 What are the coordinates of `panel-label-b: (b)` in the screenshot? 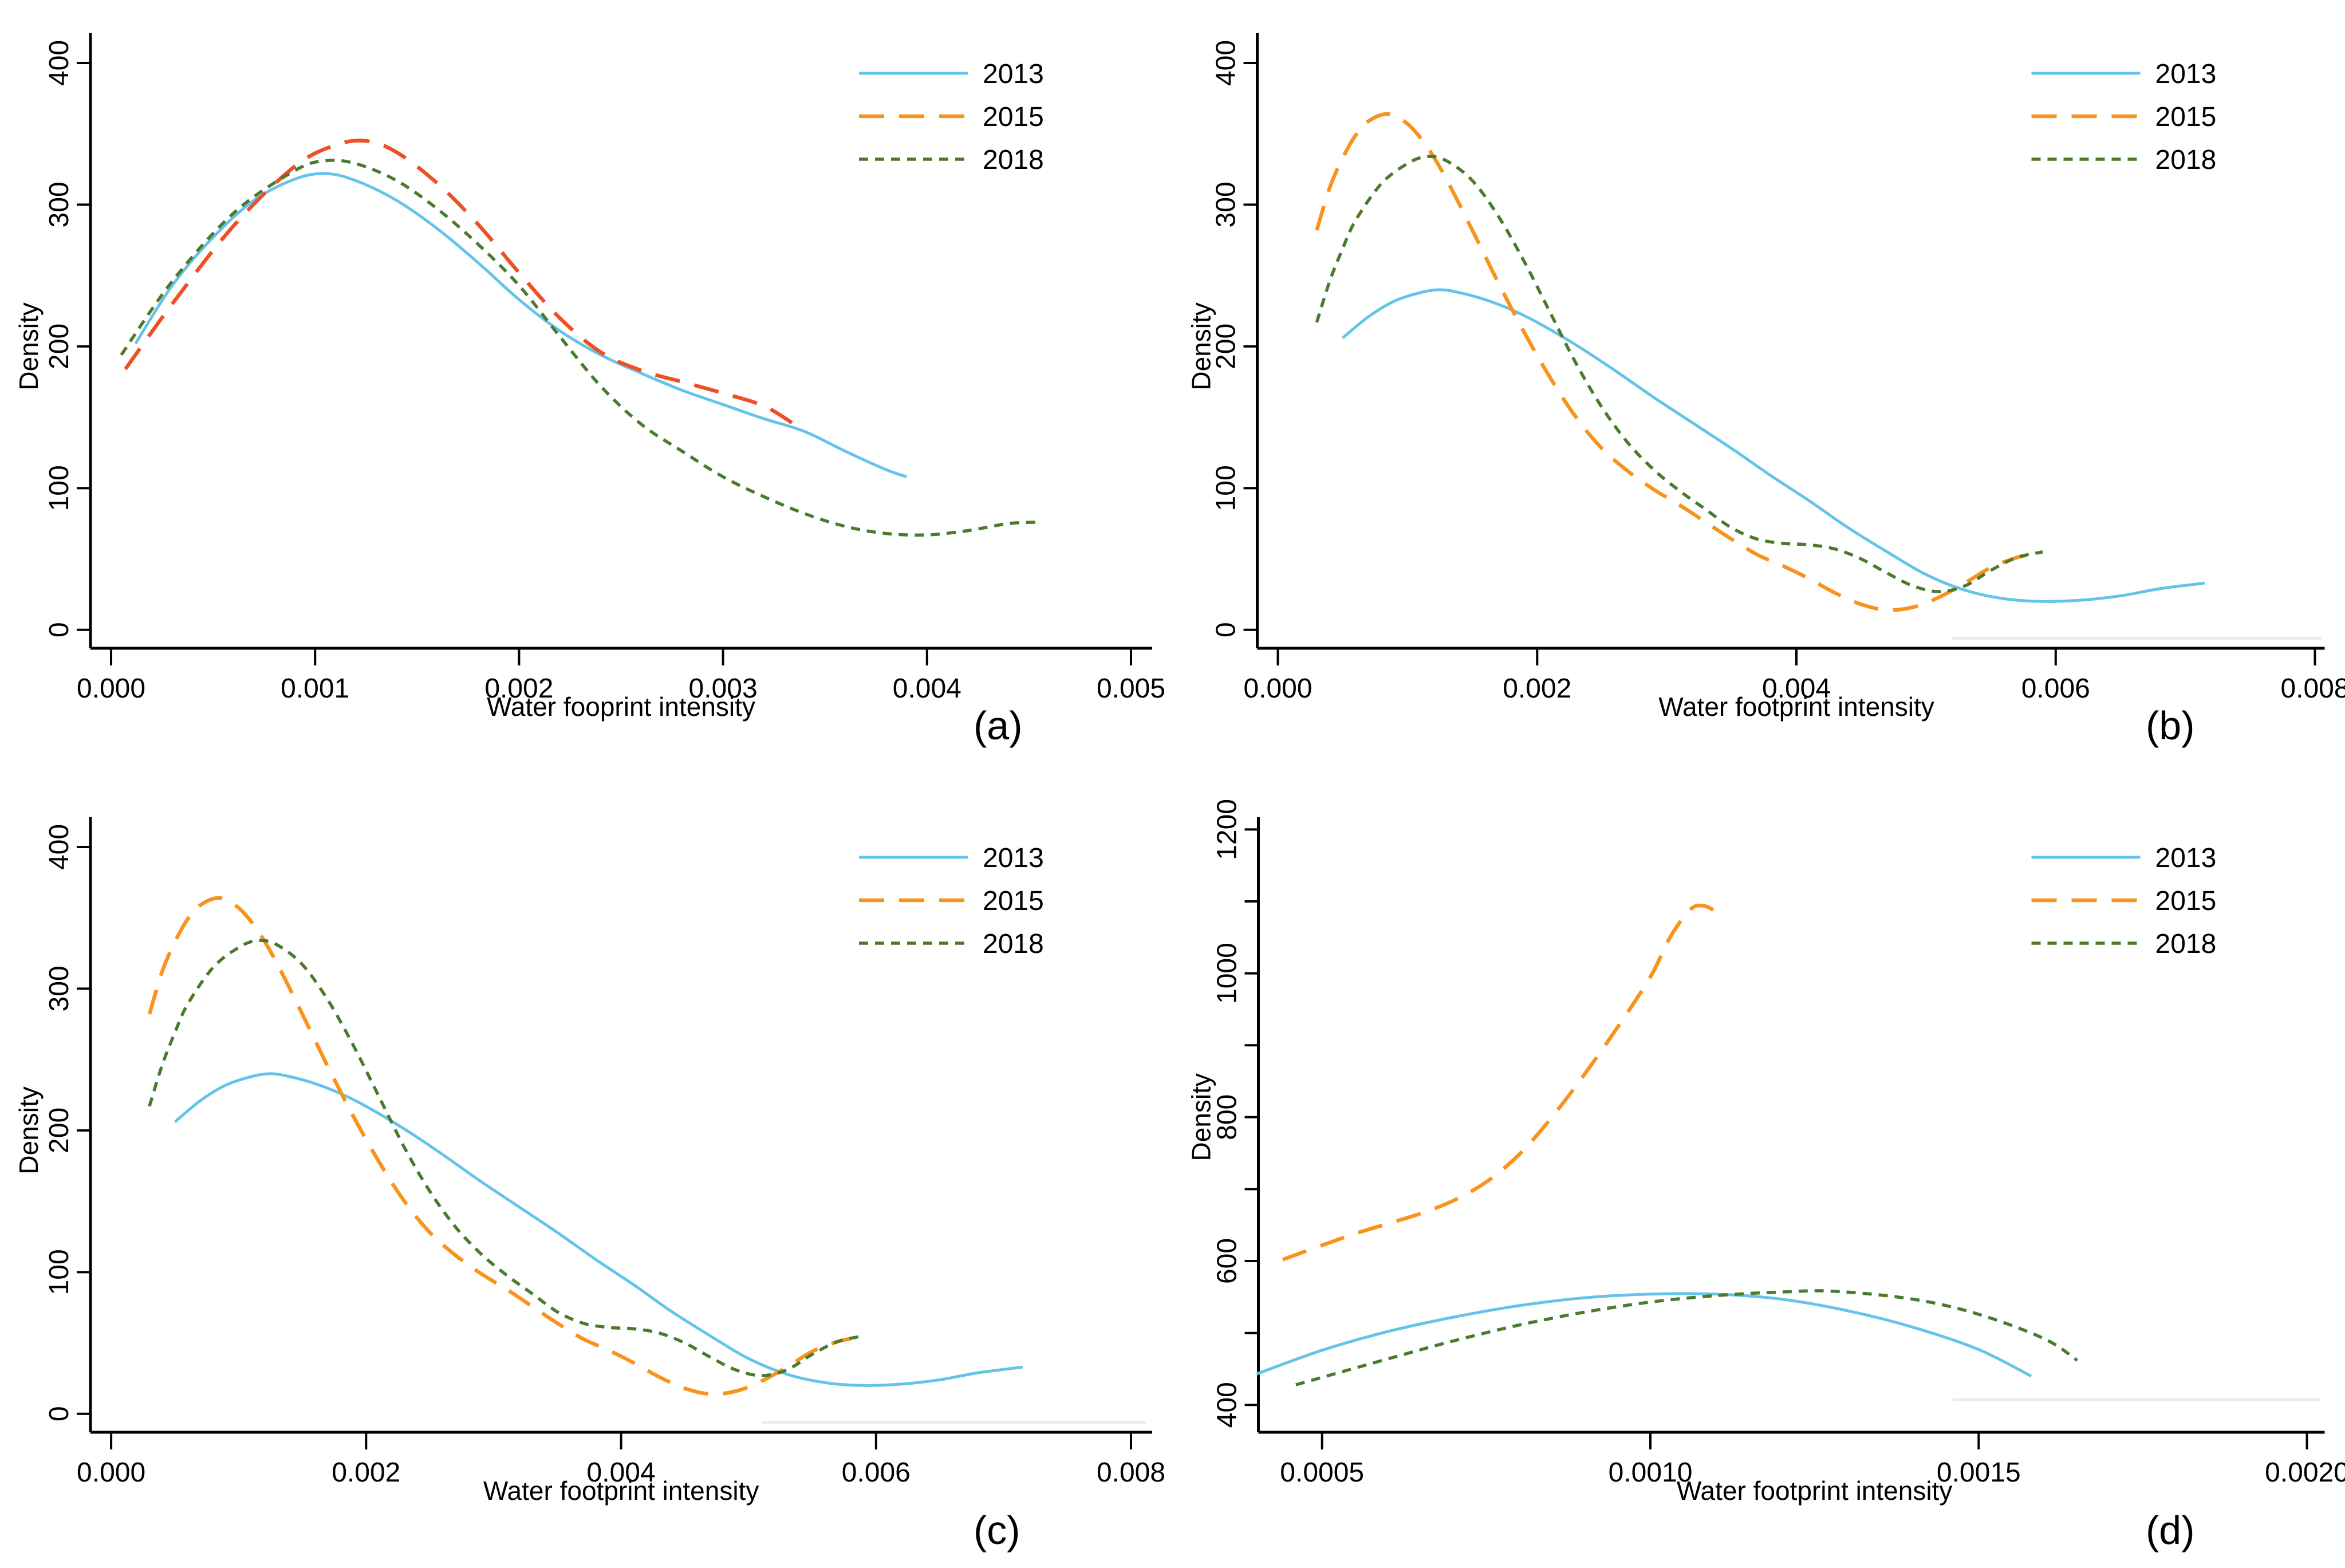 It's located at (2170, 726).